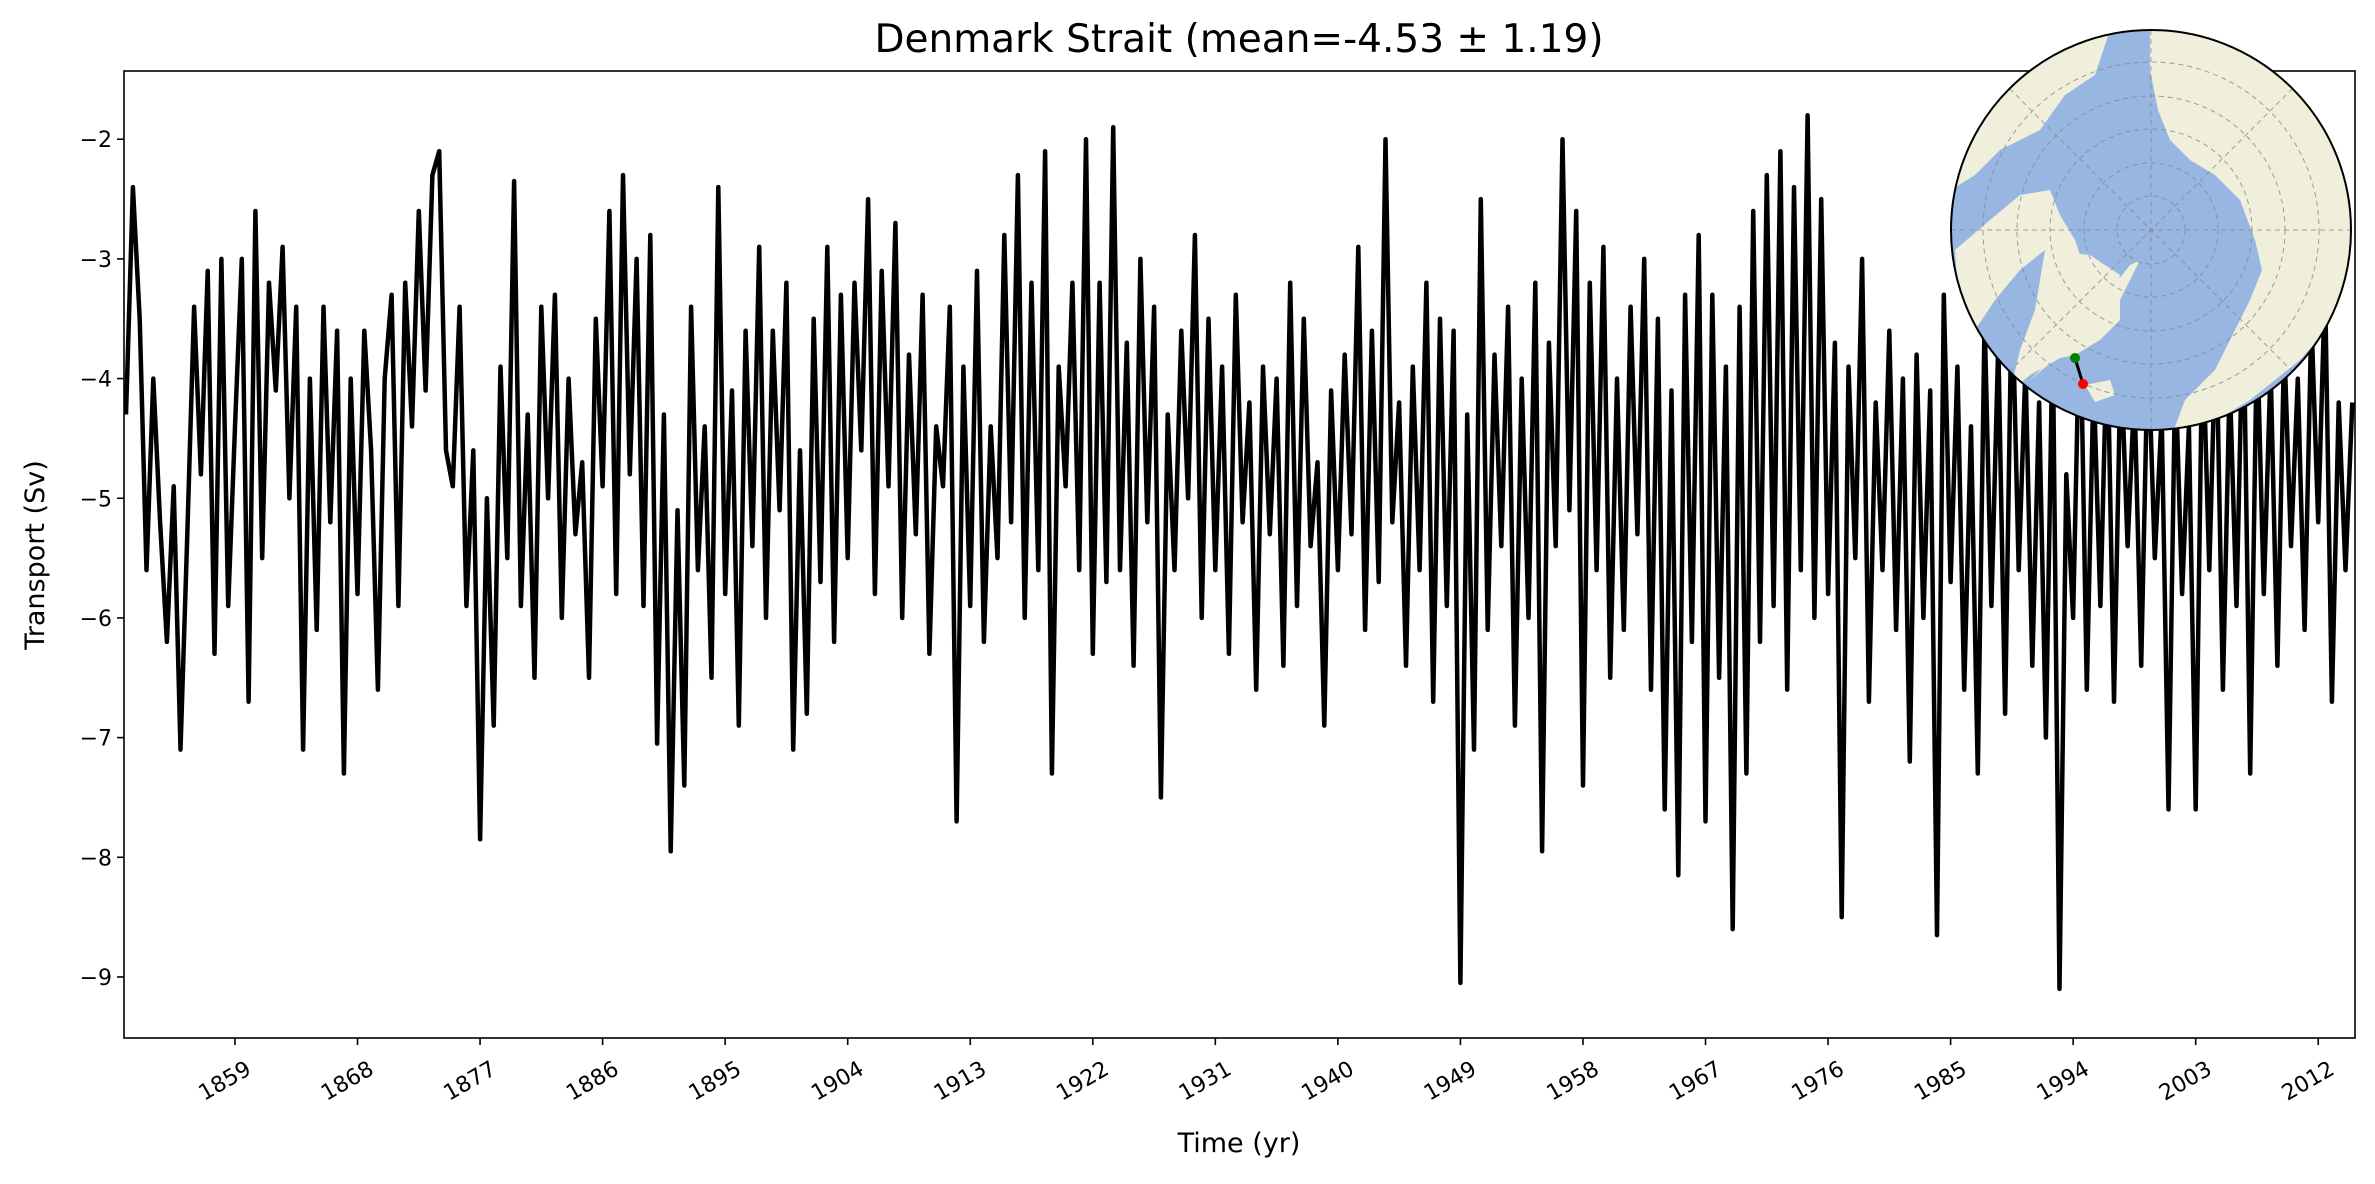 The width and height of the screenshot is (2375, 1184). I want to click on x-tick-label: 2012, so click(2308, 1082).